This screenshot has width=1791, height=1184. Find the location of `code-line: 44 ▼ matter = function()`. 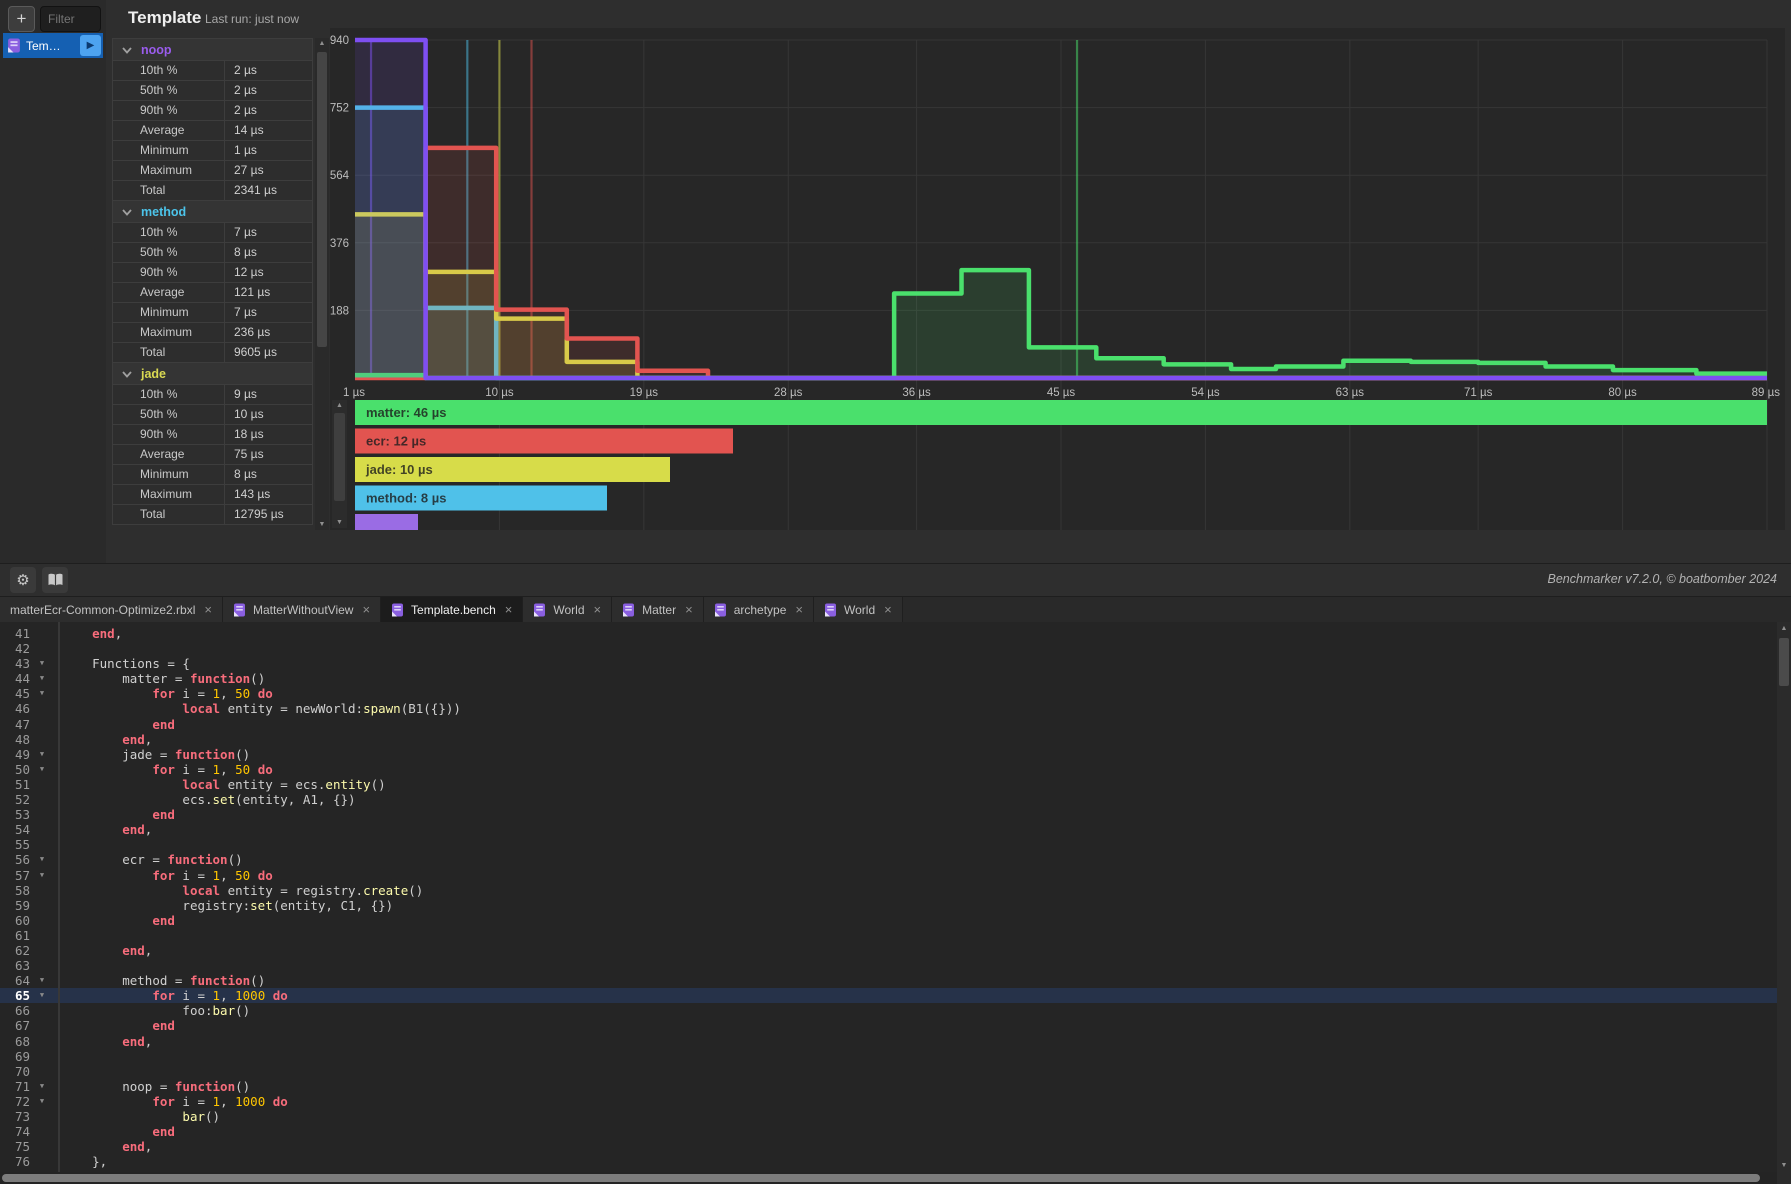

code-line: 44 ▼ matter = function() is located at coordinates (888, 678).